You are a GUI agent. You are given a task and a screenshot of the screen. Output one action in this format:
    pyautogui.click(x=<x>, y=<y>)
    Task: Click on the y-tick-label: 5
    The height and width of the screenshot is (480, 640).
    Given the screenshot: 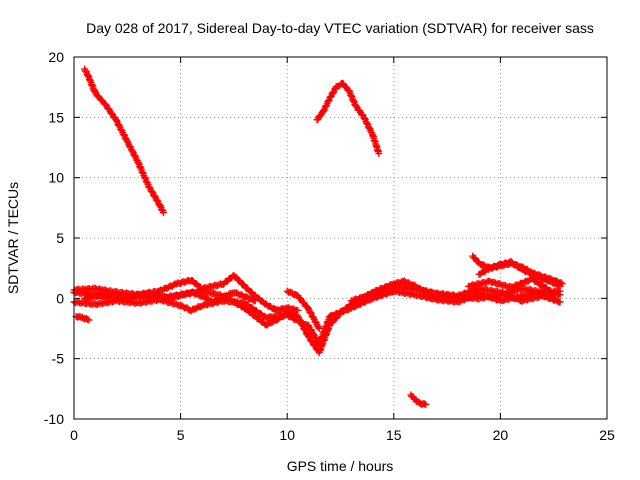 What is the action you would take?
    pyautogui.click(x=60, y=238)
    